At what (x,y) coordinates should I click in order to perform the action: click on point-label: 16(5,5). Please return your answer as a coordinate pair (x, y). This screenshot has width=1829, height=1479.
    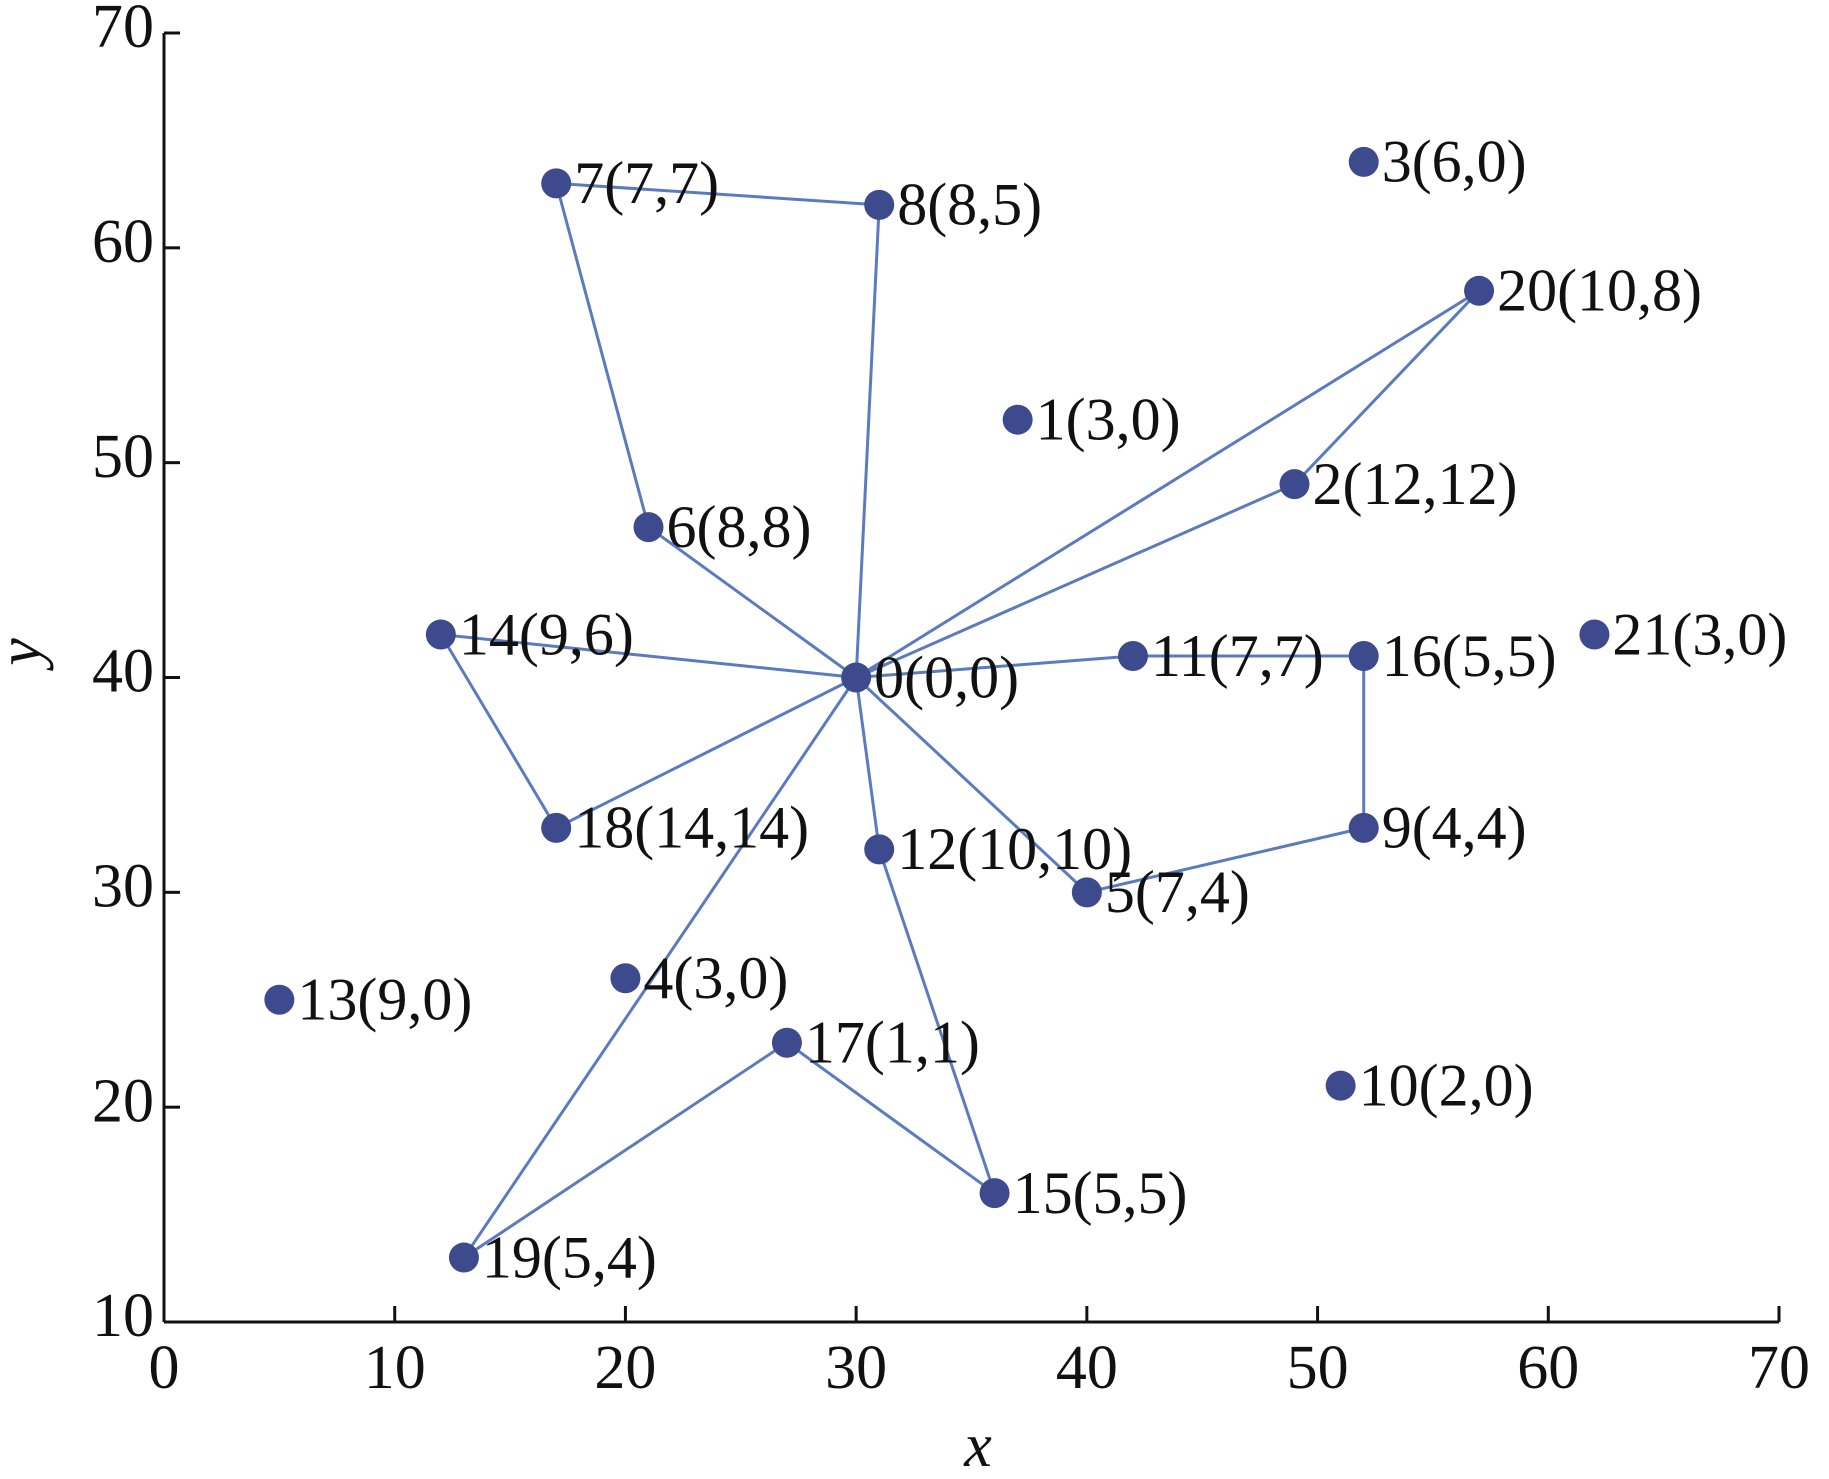
    Looking at the image, I should click on (1469, 656).